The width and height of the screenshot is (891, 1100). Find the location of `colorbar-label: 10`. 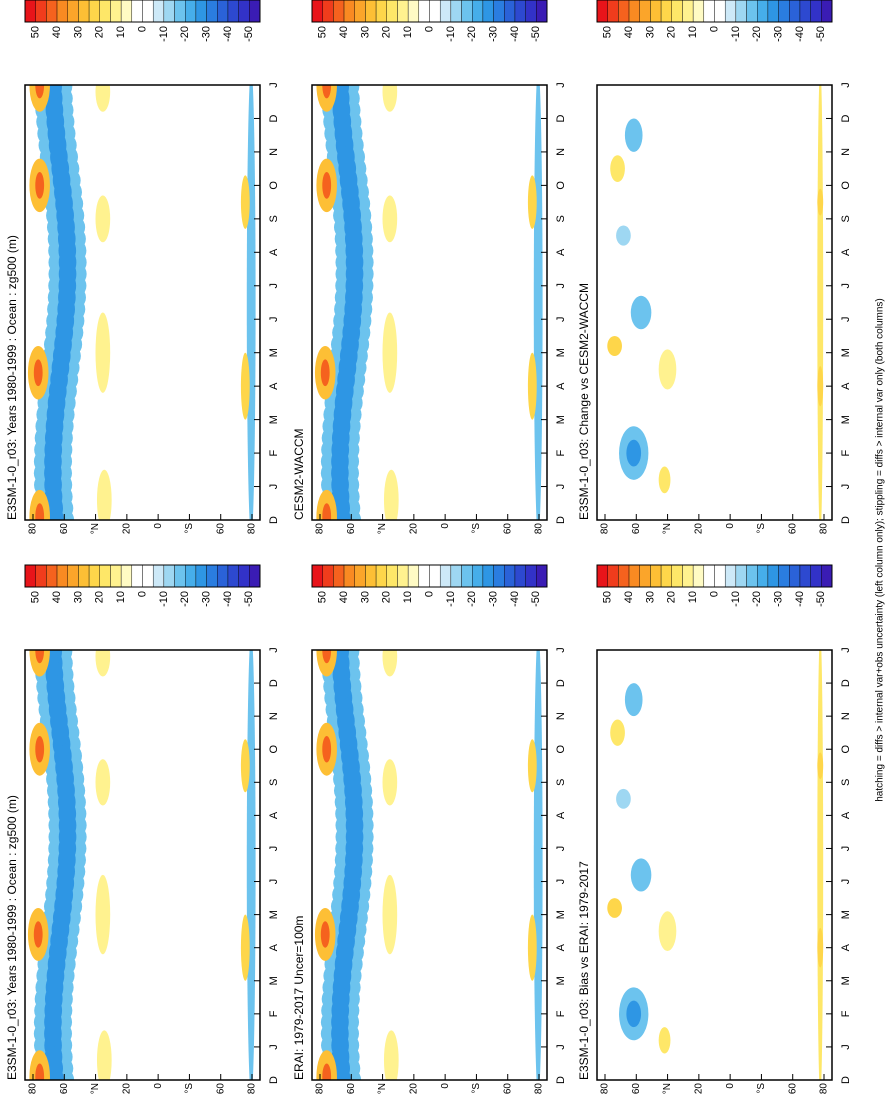

colorbar-label: 10 is located at coordinates (121, 597).